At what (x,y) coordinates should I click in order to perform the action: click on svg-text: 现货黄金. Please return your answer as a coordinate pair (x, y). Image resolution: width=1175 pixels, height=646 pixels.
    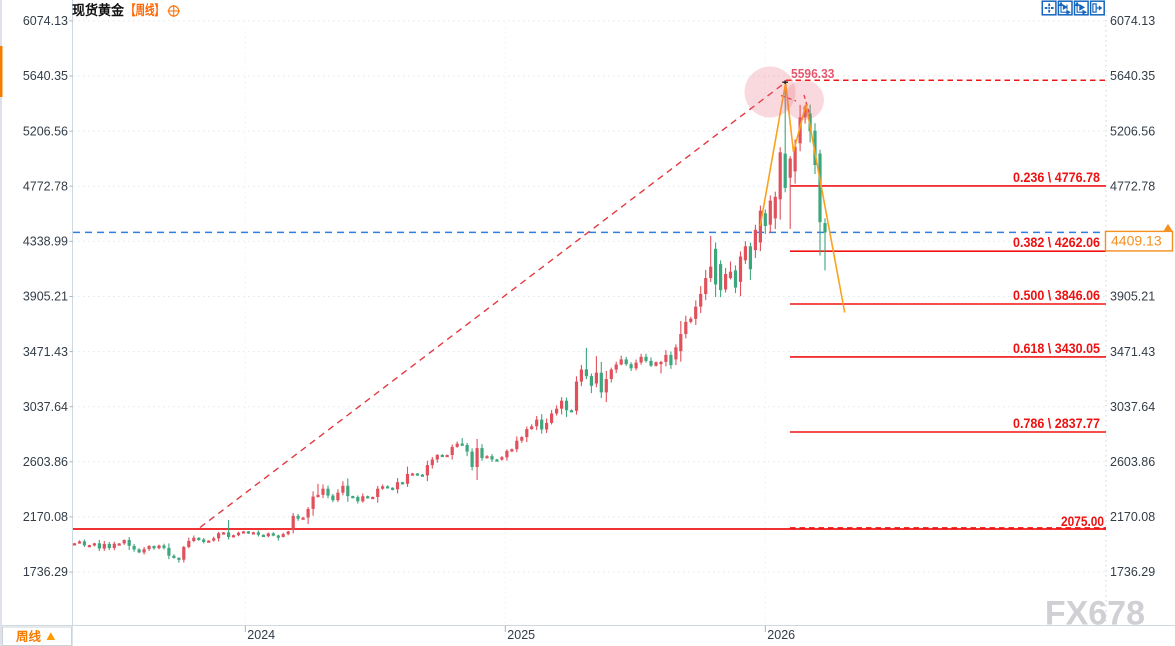
    Looking at the image, I should click on (98, 10).